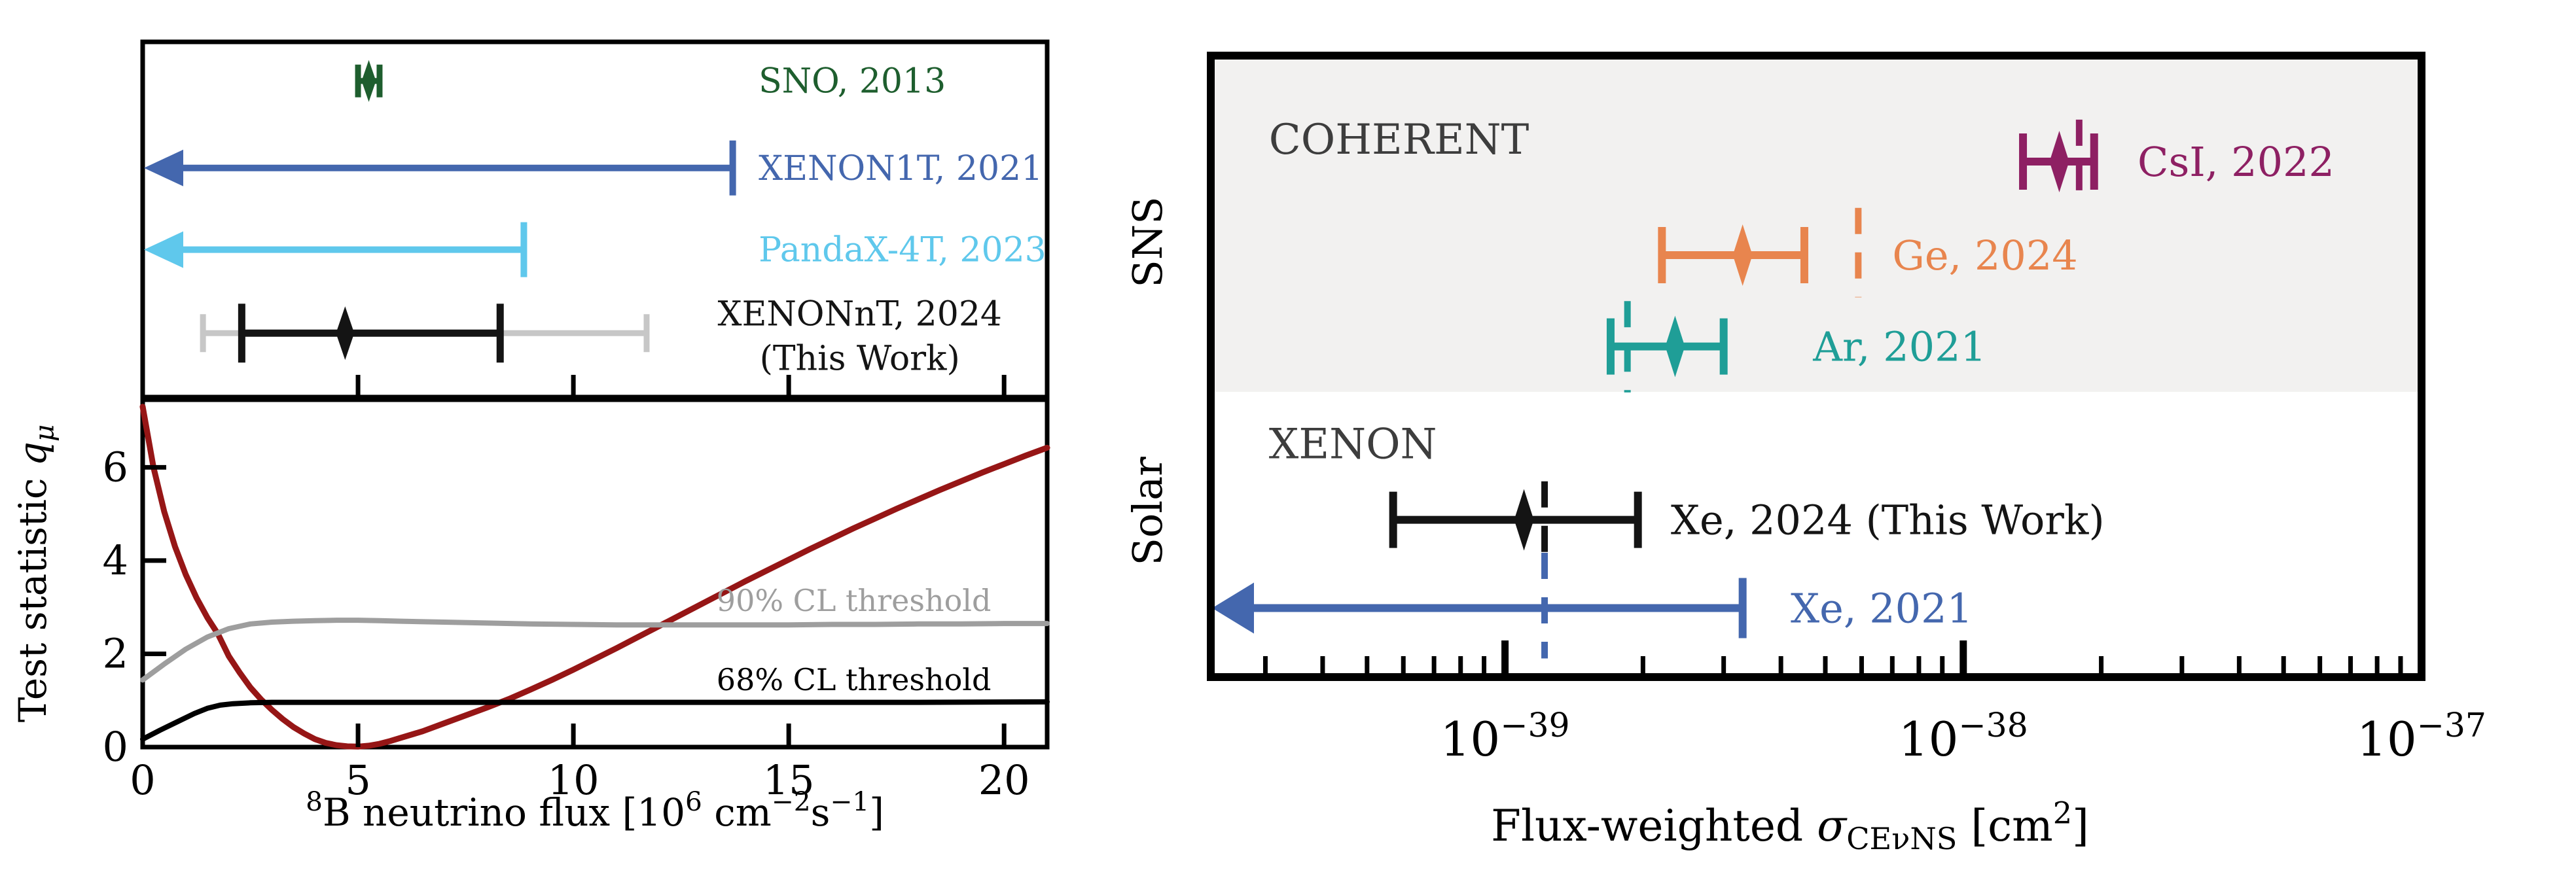  I want to click on row-ge2024: Ge, 2024, so click(1868, 252).